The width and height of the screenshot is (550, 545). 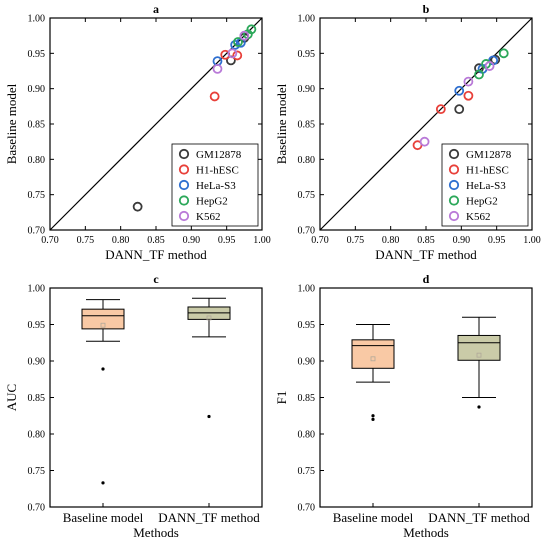 I want to click on panel-letter: d, so click(x=426, y=279).